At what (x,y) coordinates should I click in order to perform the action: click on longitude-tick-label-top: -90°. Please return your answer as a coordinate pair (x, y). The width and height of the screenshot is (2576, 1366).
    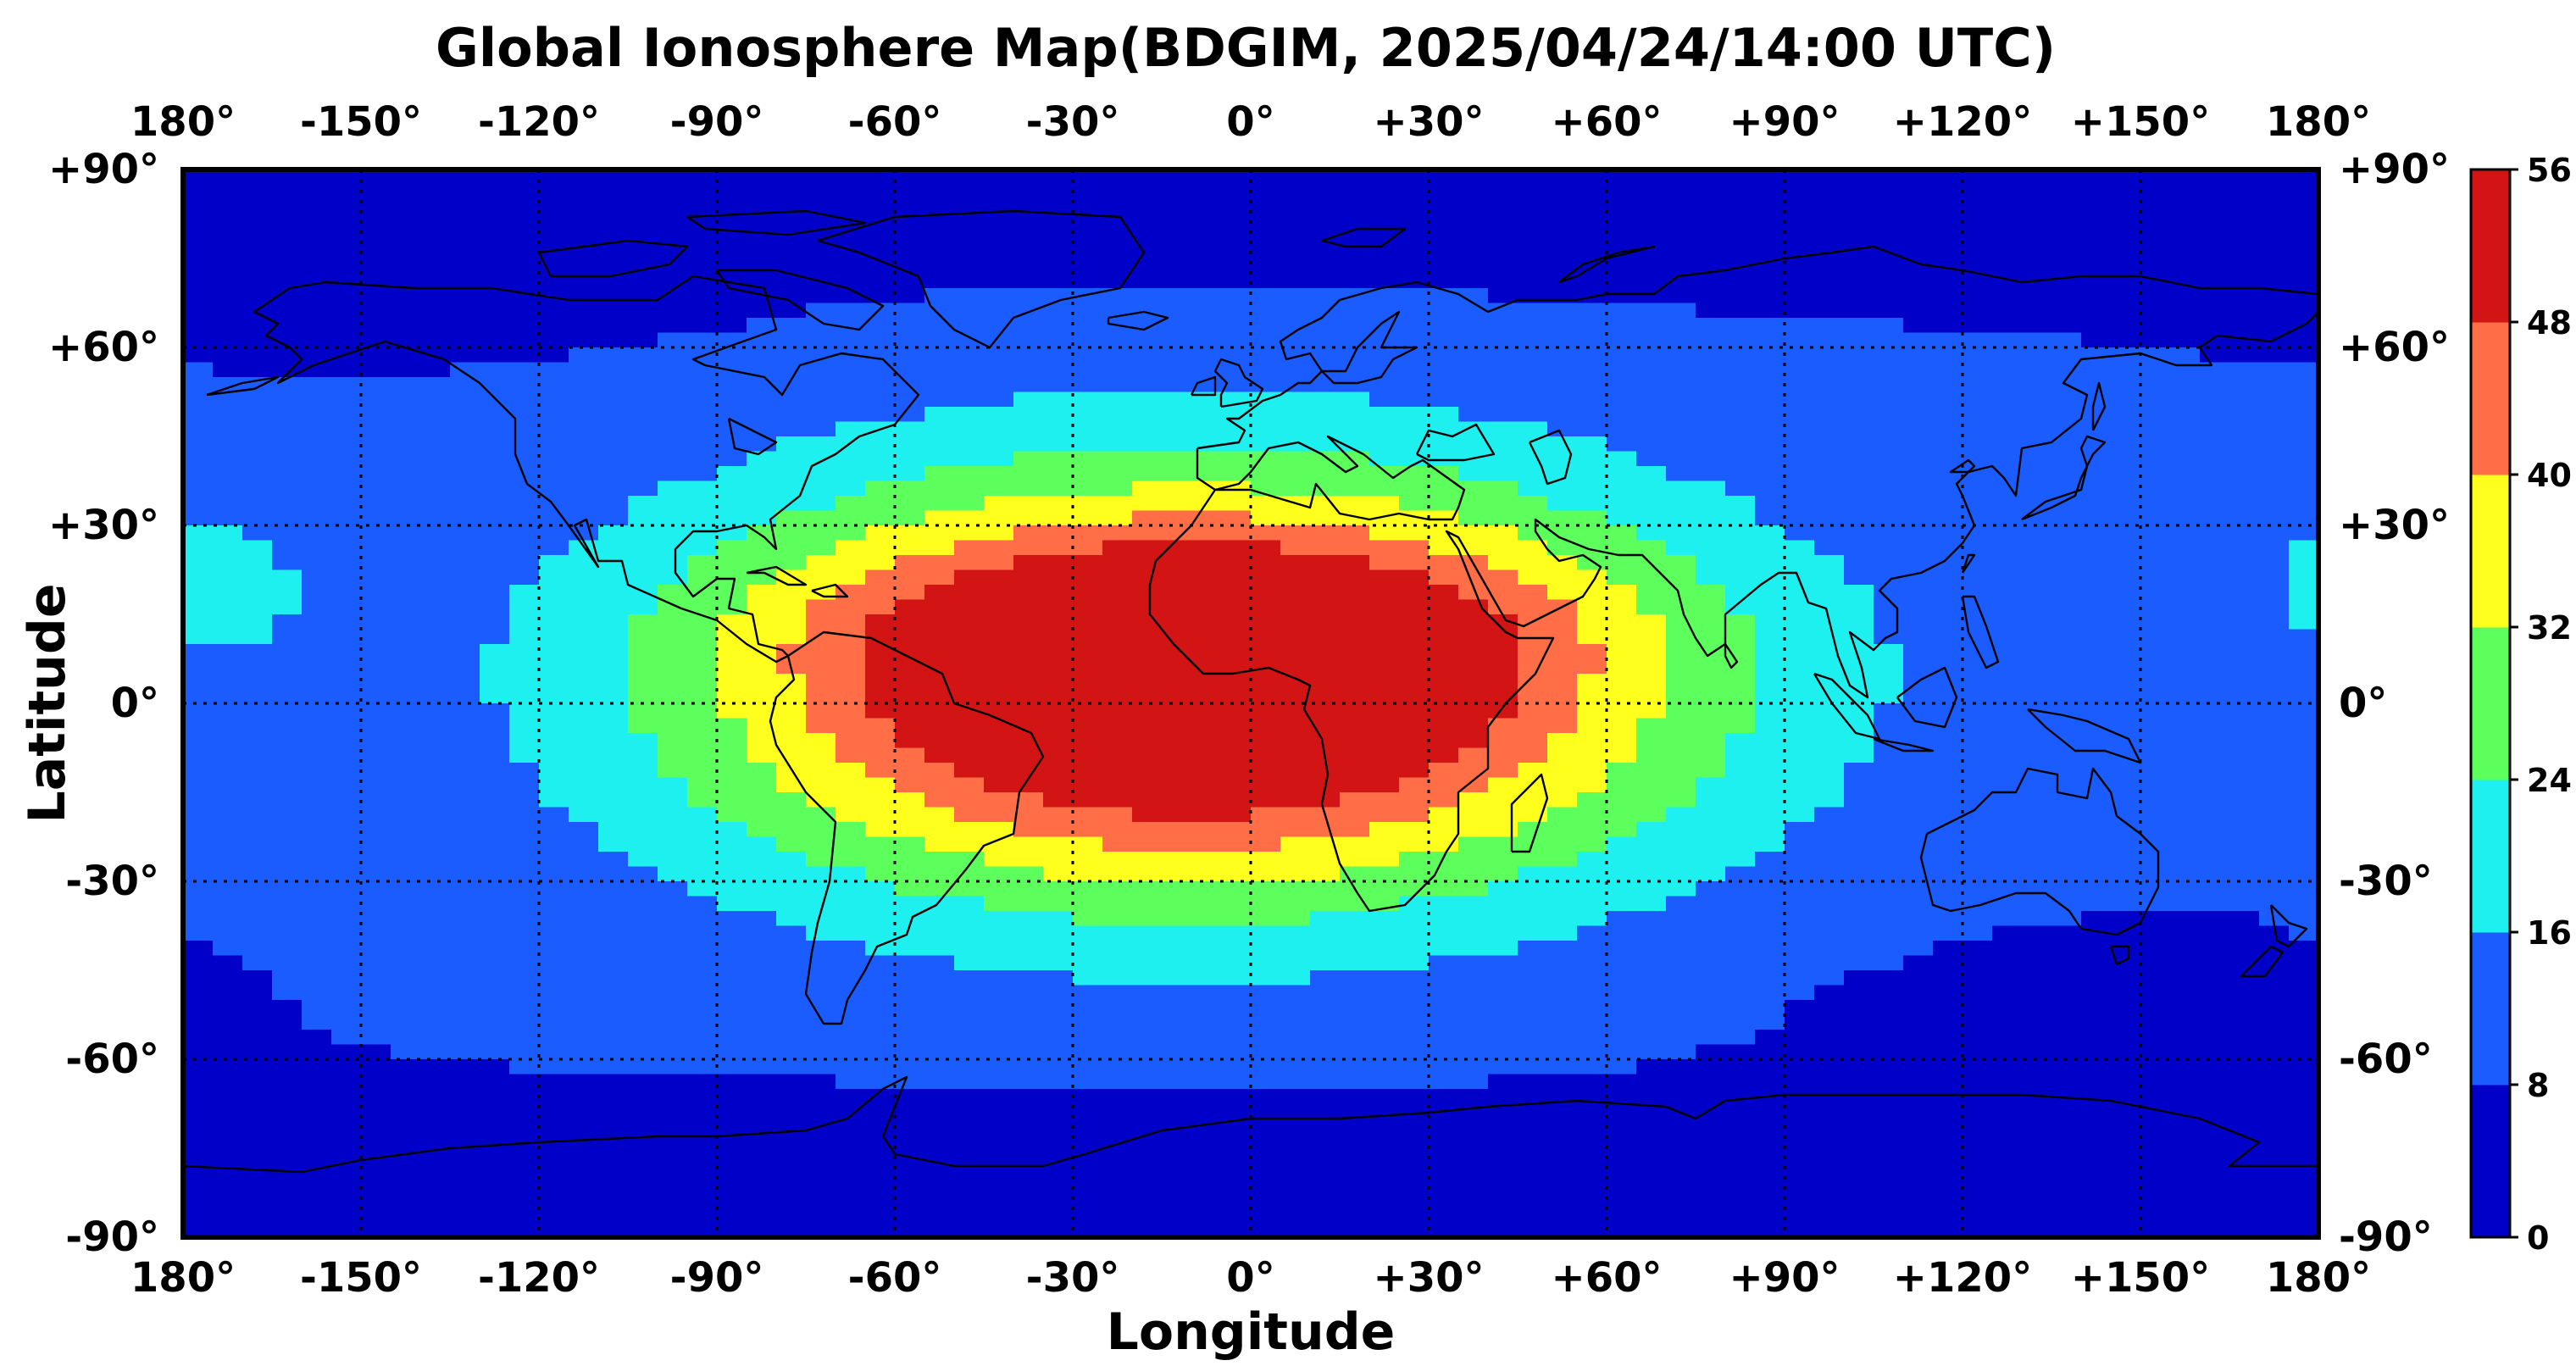
    Looking at the image, I should click on (717, 122).